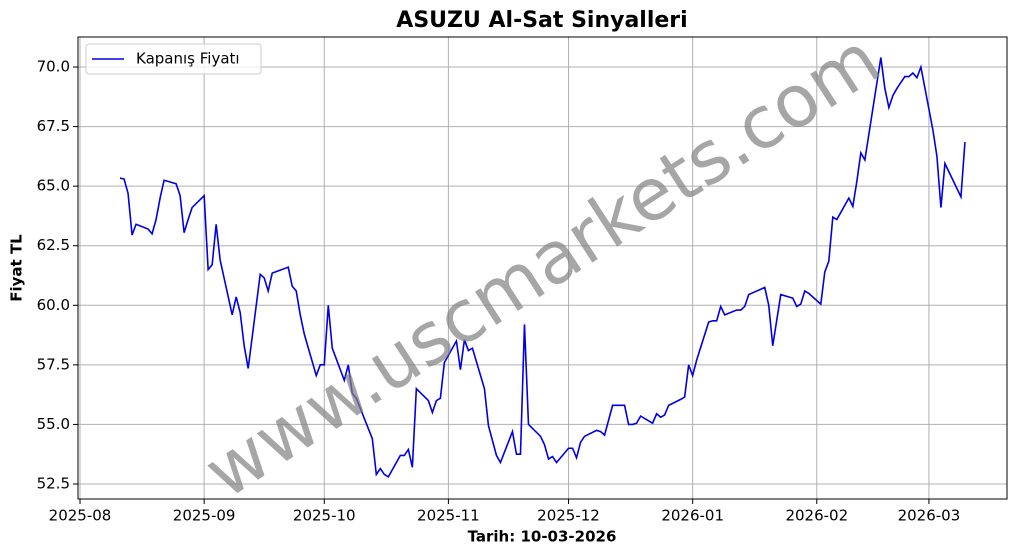  Describe the element at coordinates (692, 516) in the screenshot. I see `x-tick-label: 2026-01` at that location.